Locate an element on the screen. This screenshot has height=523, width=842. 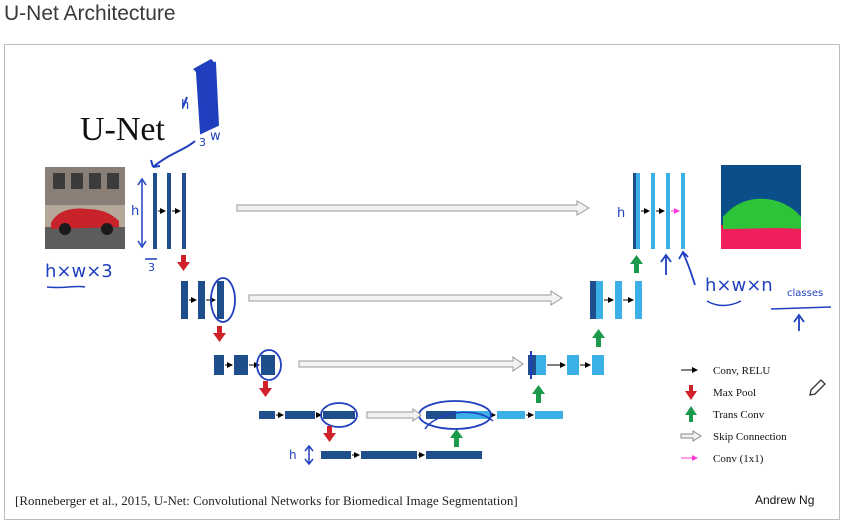
annotation-w-top: w is located at coordinates (215, 136).